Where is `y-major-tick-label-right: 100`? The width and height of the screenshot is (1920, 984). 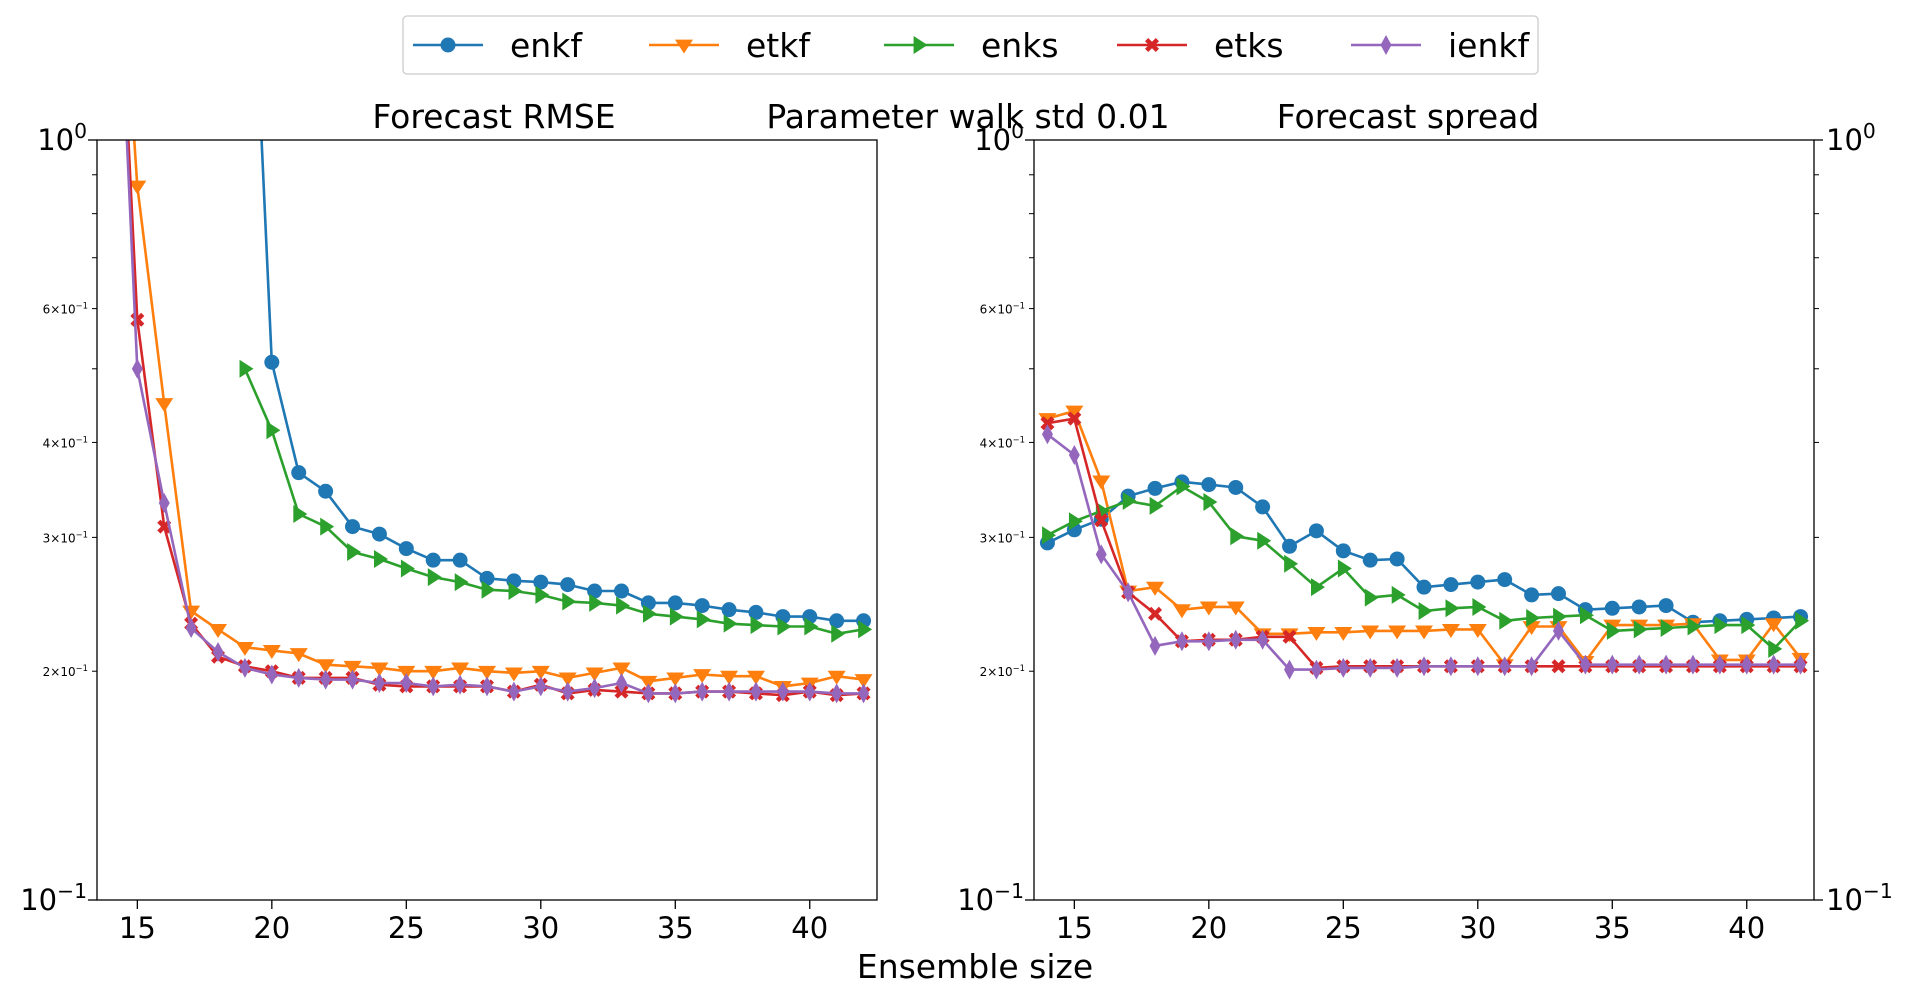
y-major-tick-label-right: 100 is located at coordinates (1851, 138).